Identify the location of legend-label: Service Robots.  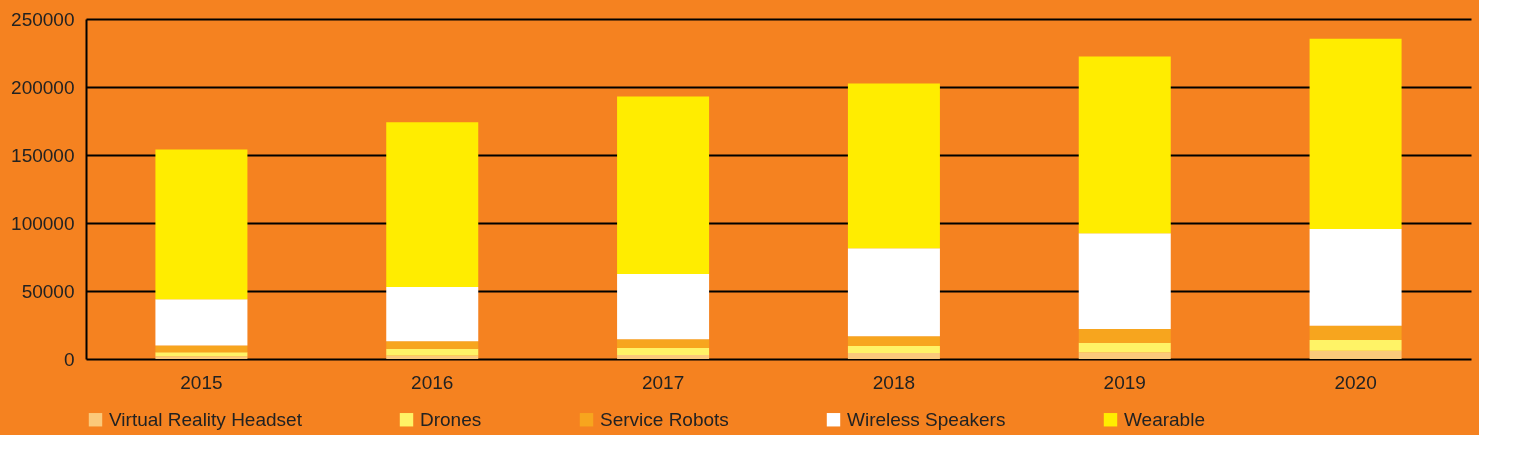
(664, 419).